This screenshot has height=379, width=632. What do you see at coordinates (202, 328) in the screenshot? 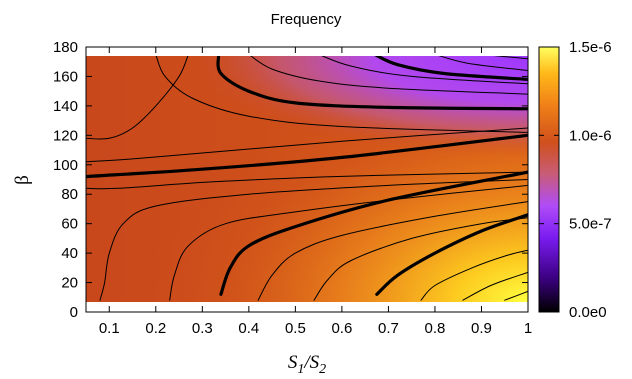
I see `x-tick-label: 0.3` at bounding box center [202, 328].